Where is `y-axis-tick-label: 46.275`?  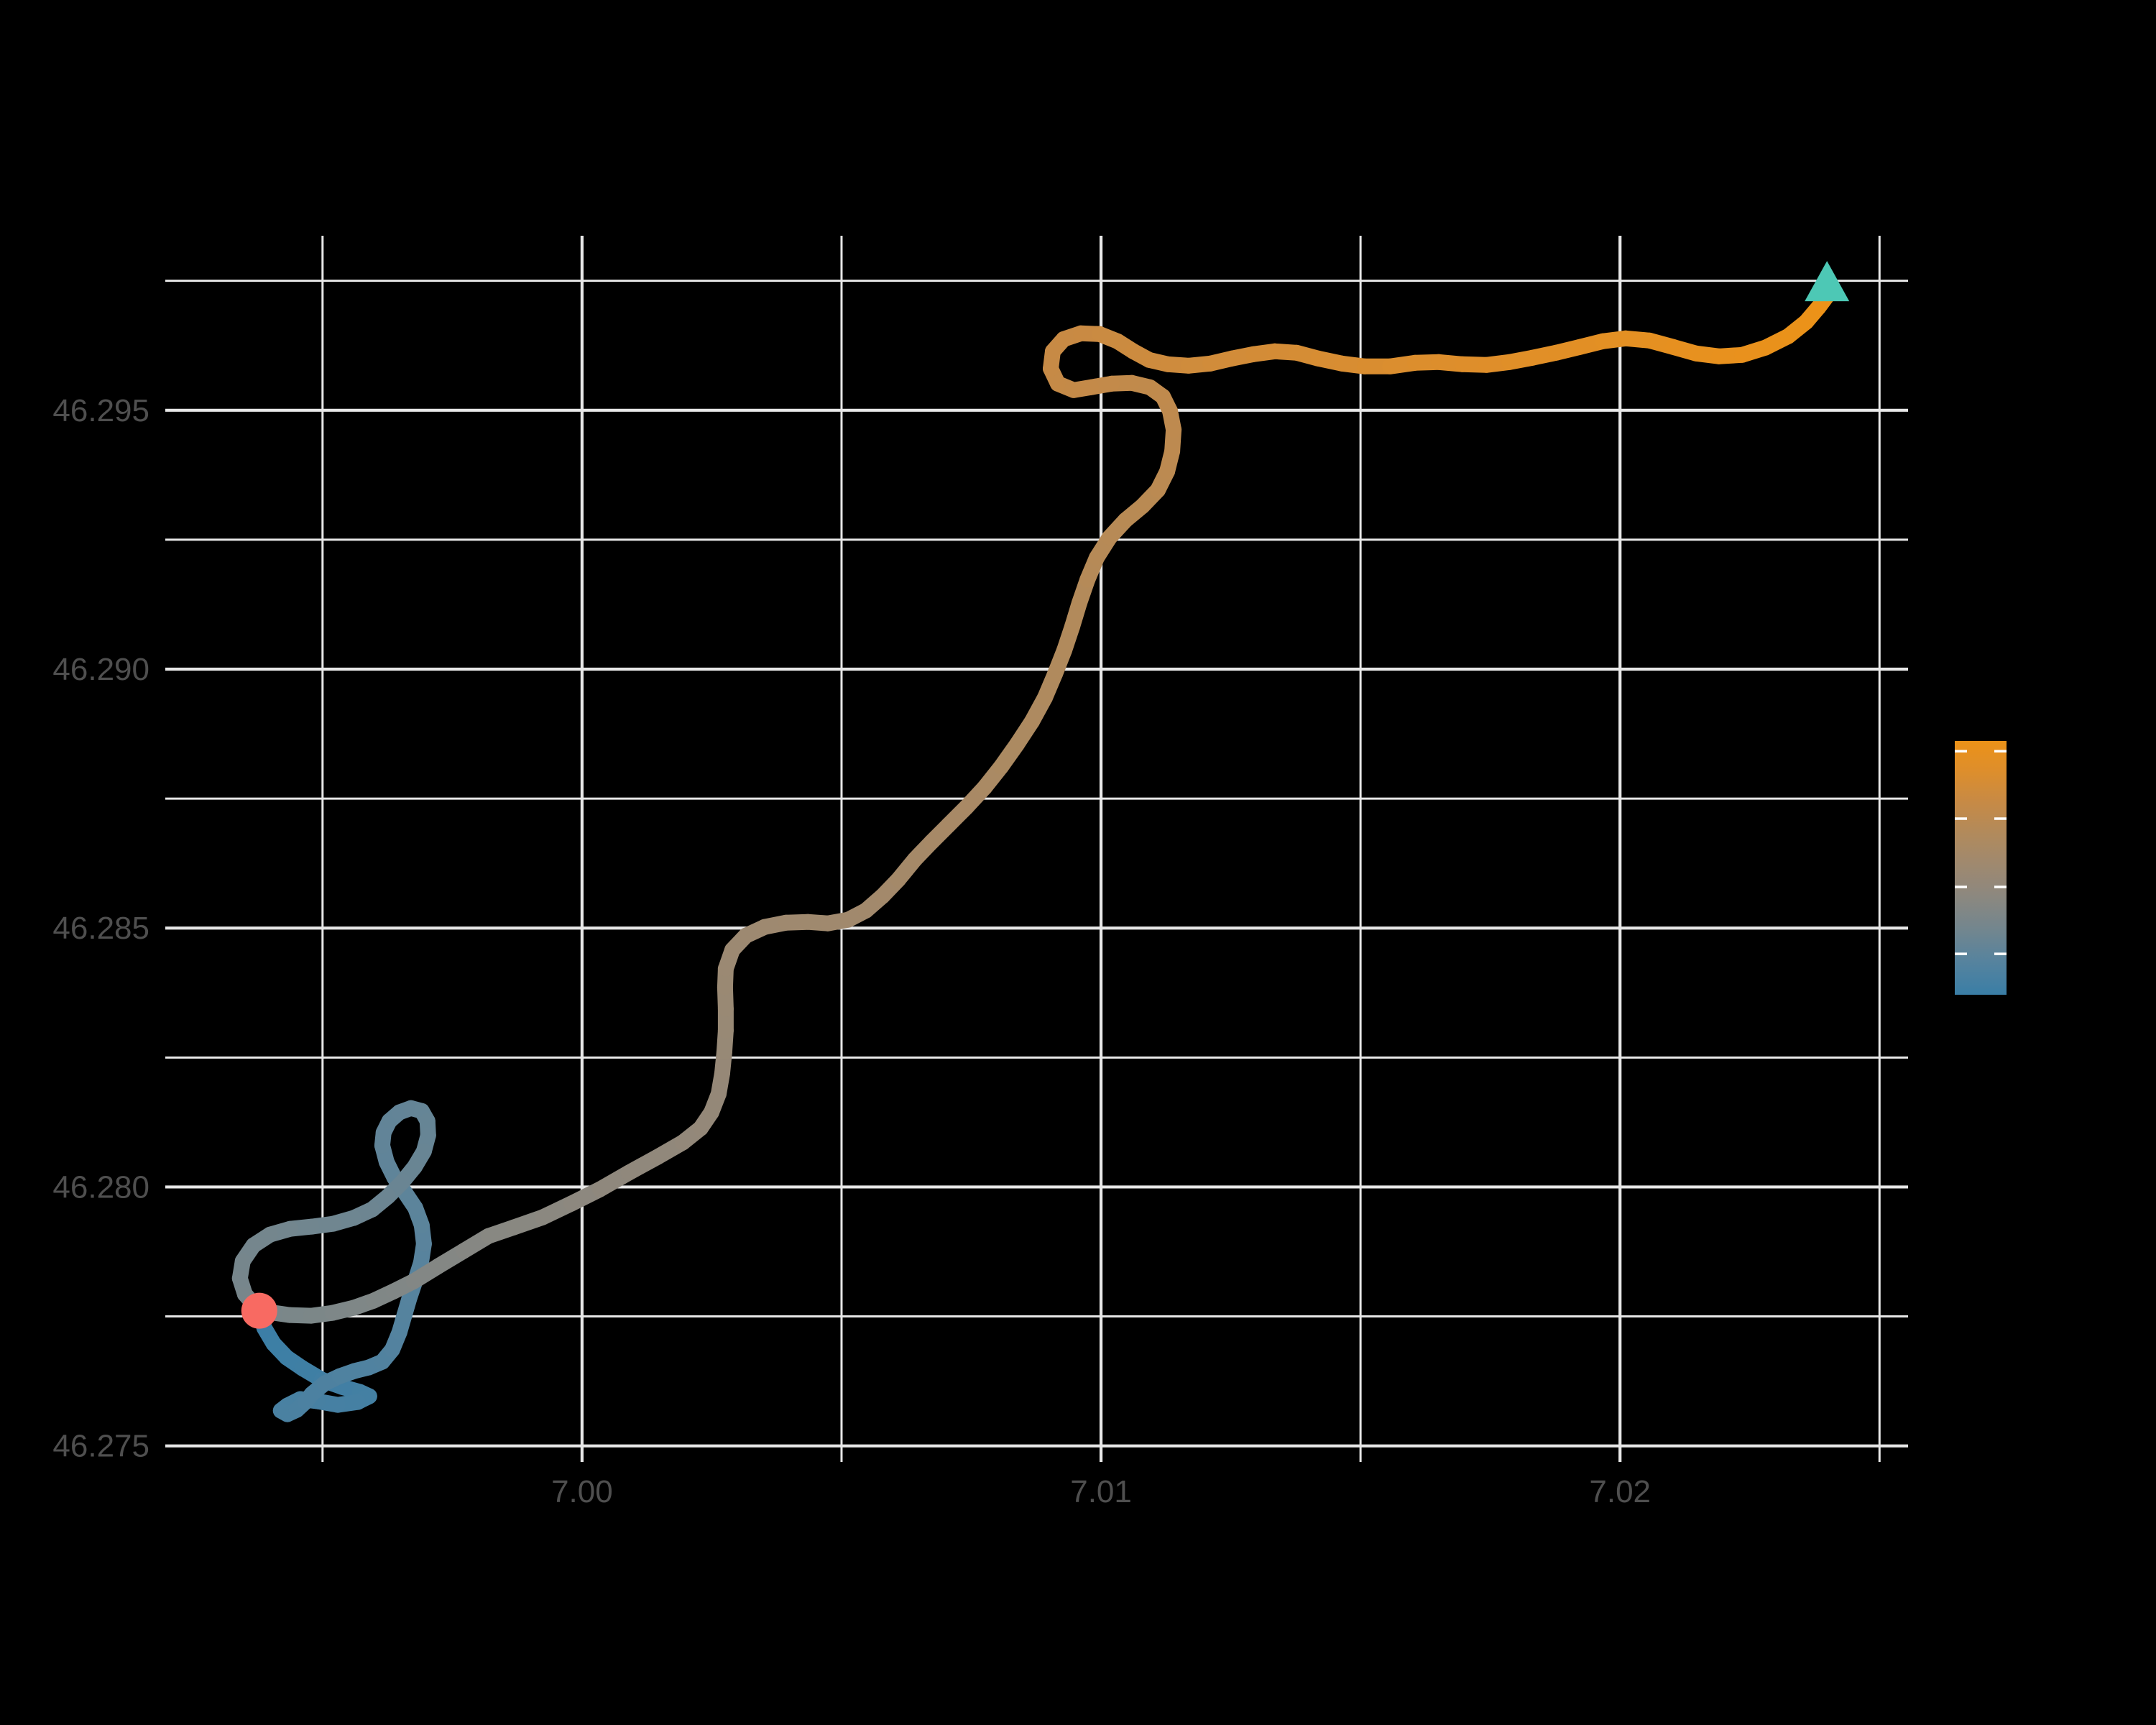
y-axis-tick-label: 46.275 is located at coordinates (101, 1446).